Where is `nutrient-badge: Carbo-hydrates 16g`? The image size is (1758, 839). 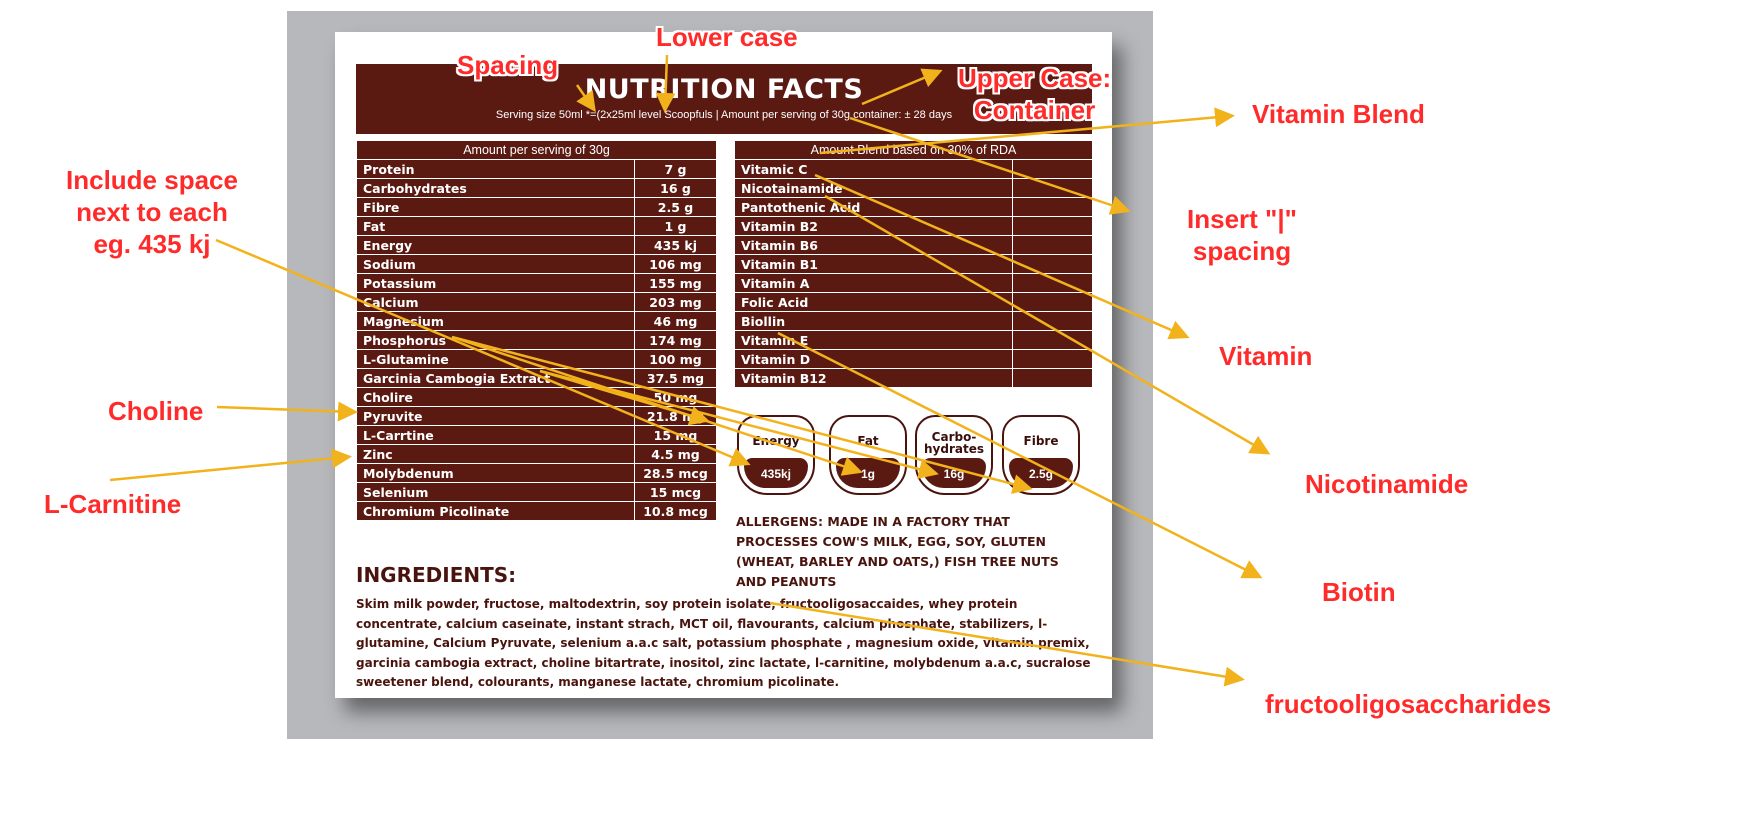 nutrient-badge: Carbo-hydrates 16g is located at coordinates (954, 455).